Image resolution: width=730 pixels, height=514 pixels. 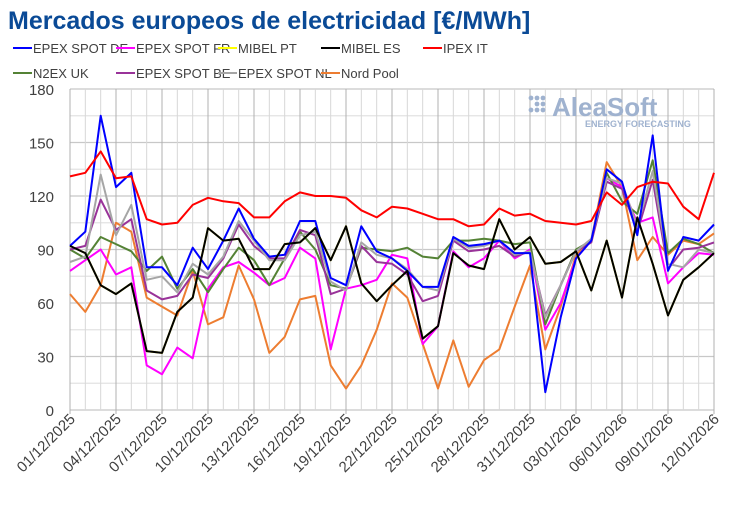 What do you see at coordinates (392, 189) in the screenshot?
I see `series-line-ipex-it` at bounding box center [392, 189].